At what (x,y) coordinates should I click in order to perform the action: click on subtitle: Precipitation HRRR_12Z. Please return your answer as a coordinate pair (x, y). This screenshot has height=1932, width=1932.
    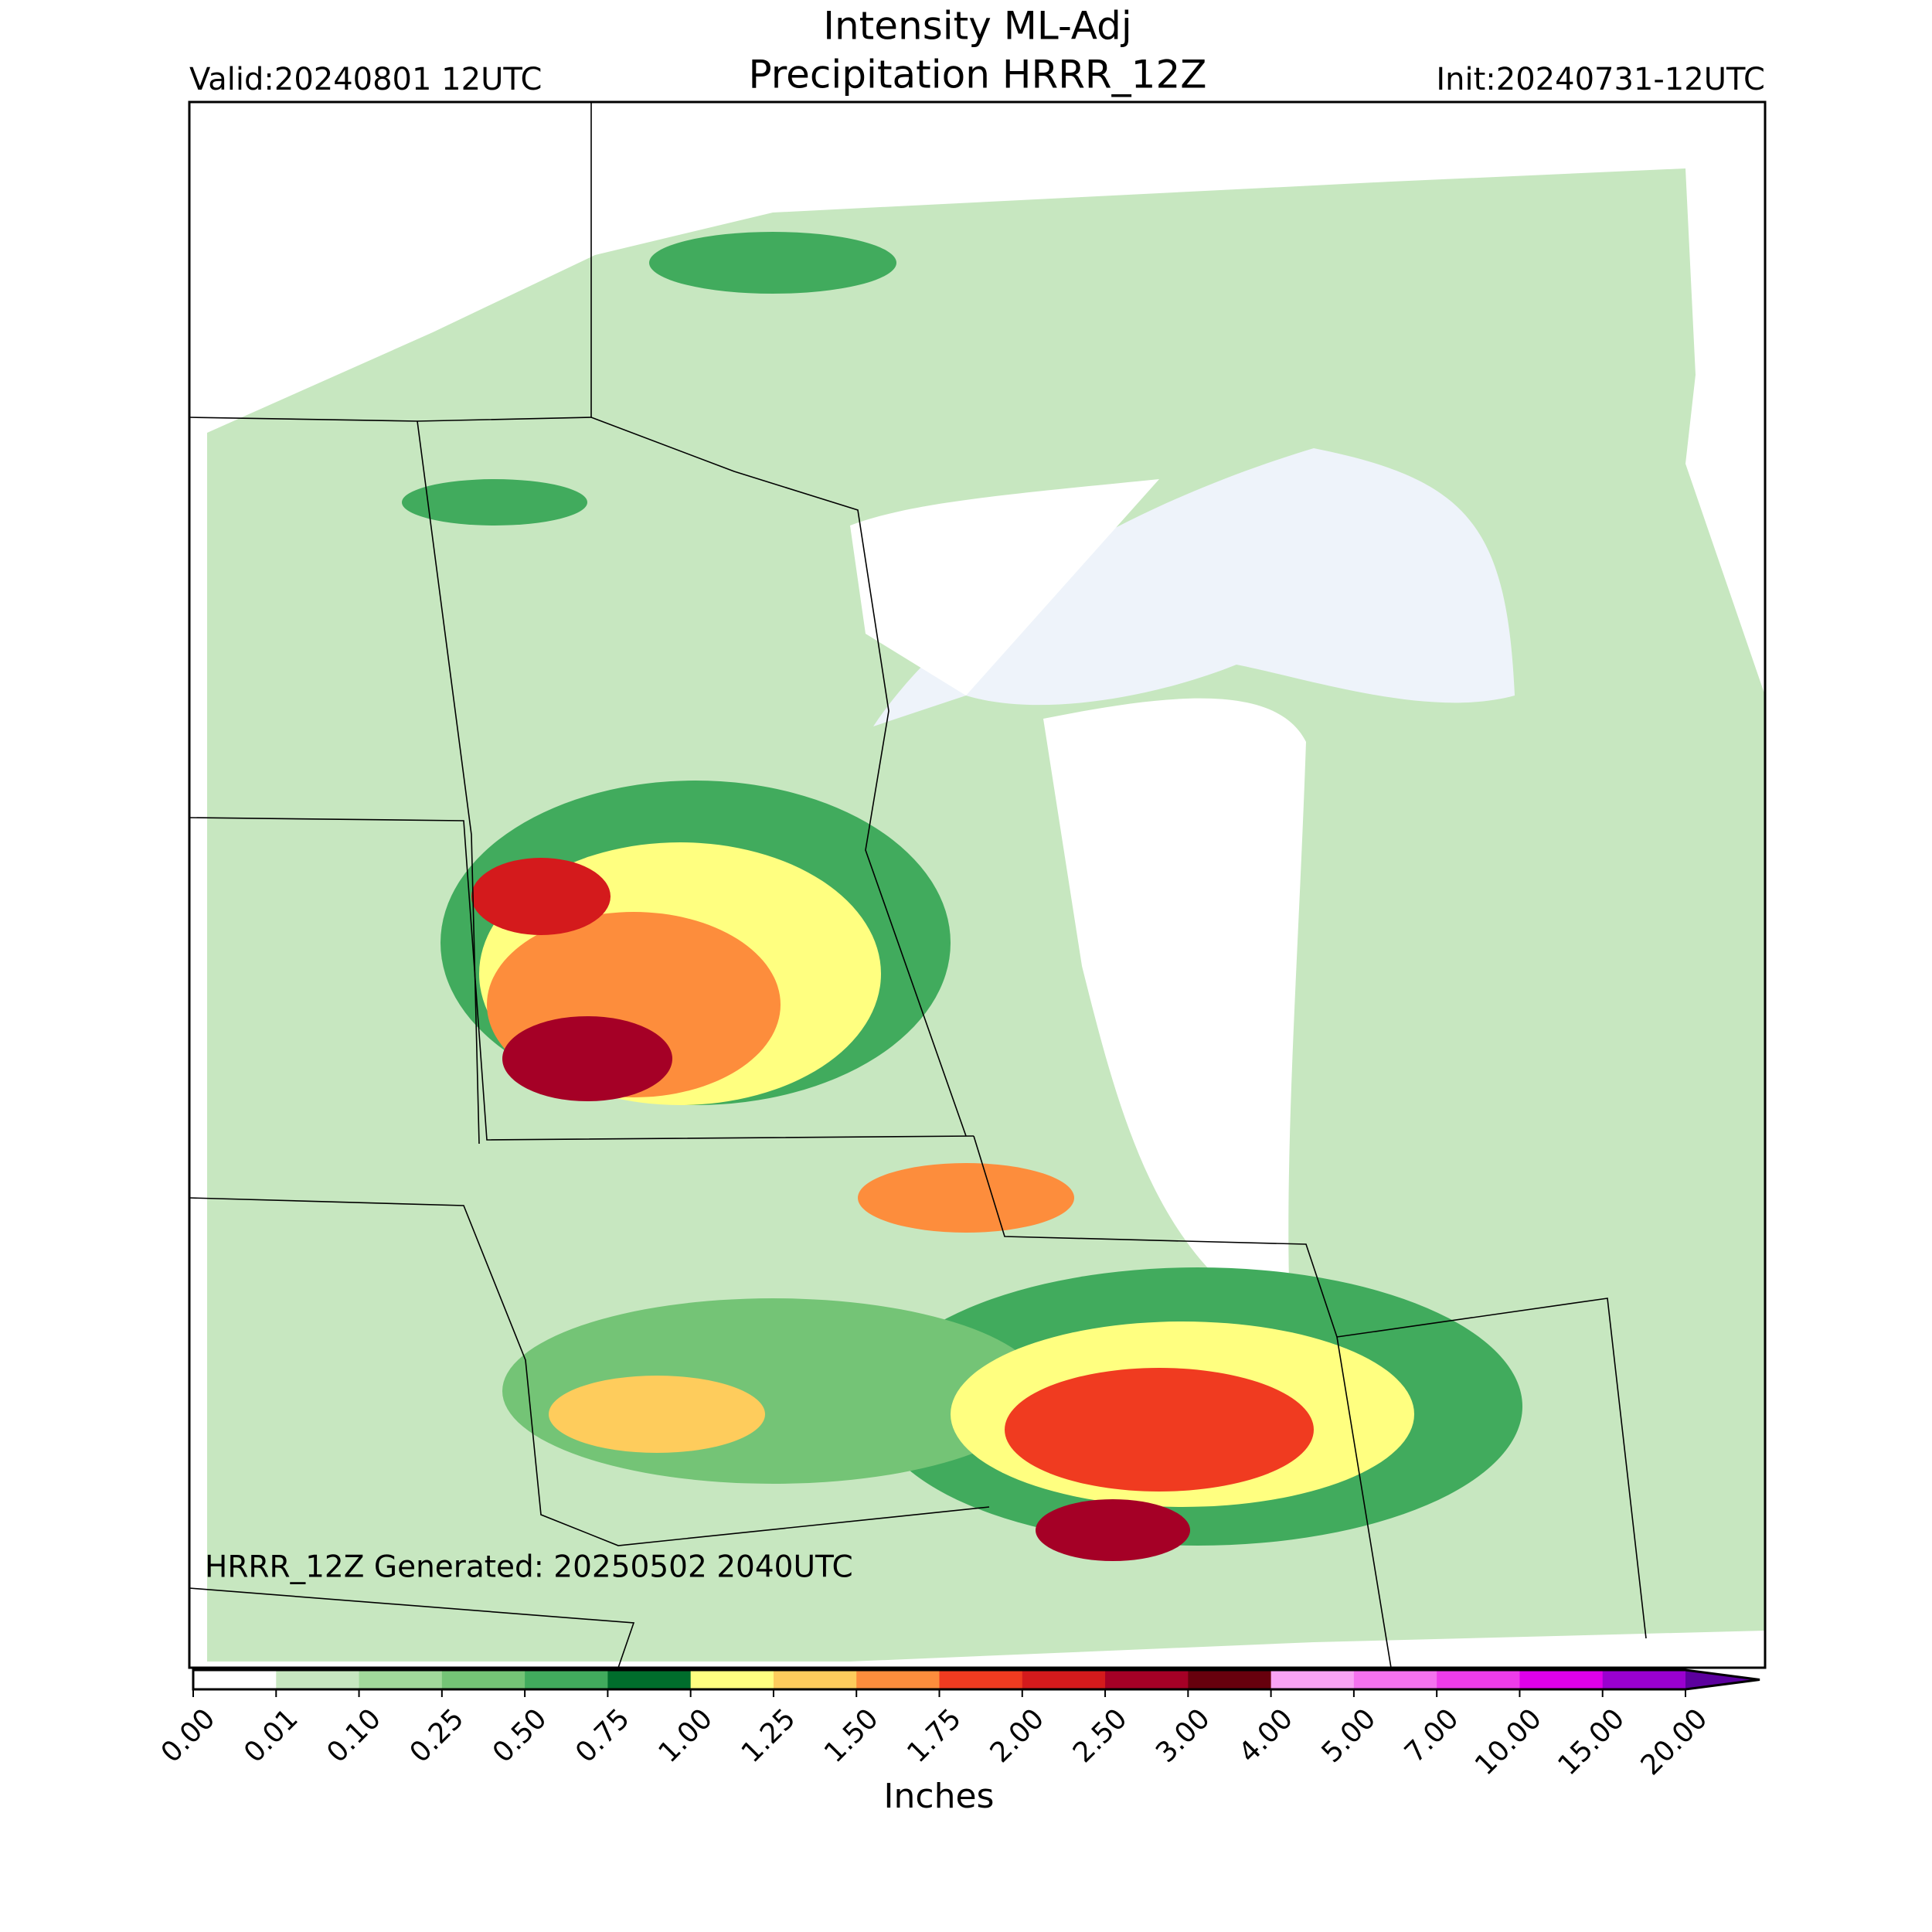
    Looking at the image, I should click on (977, 75).